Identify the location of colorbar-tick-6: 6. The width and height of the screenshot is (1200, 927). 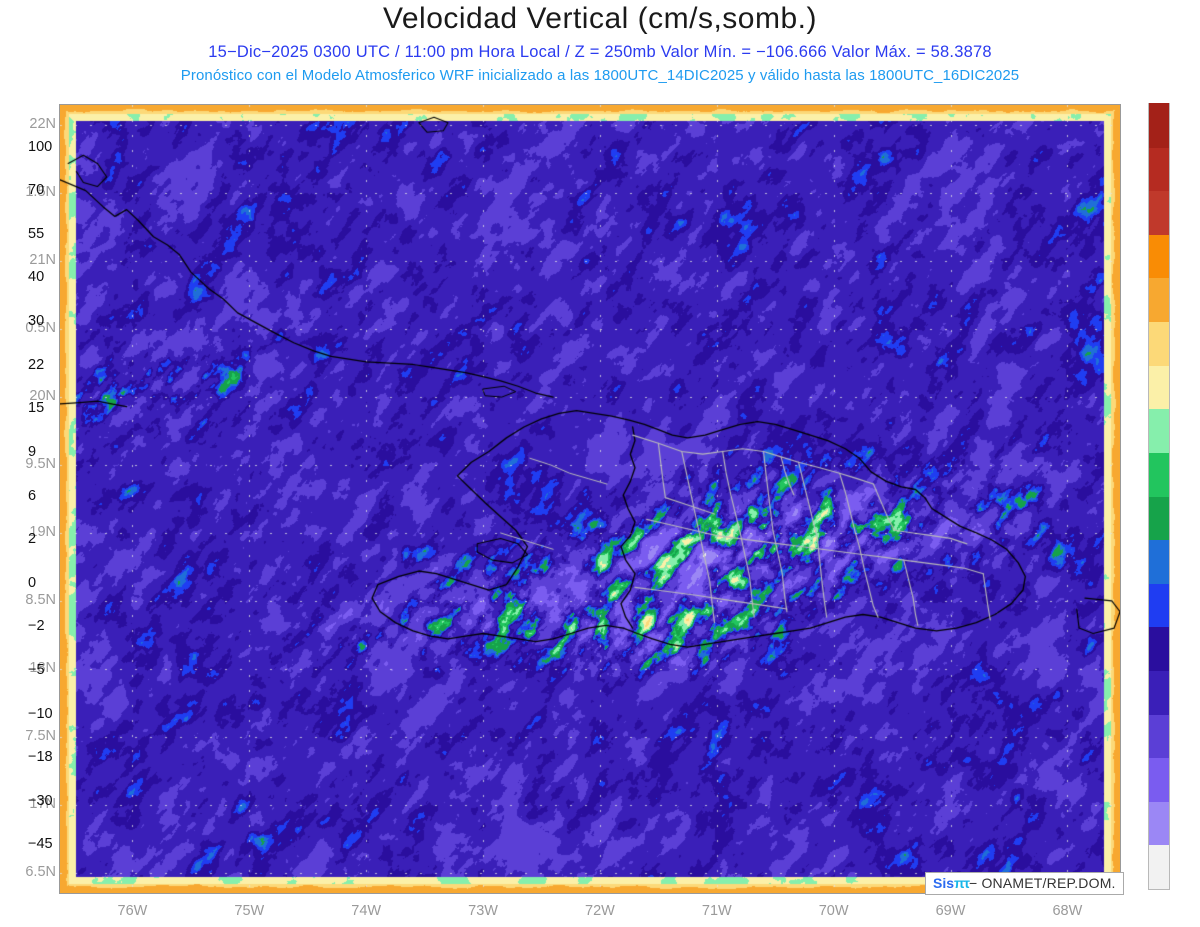
(32, 495).